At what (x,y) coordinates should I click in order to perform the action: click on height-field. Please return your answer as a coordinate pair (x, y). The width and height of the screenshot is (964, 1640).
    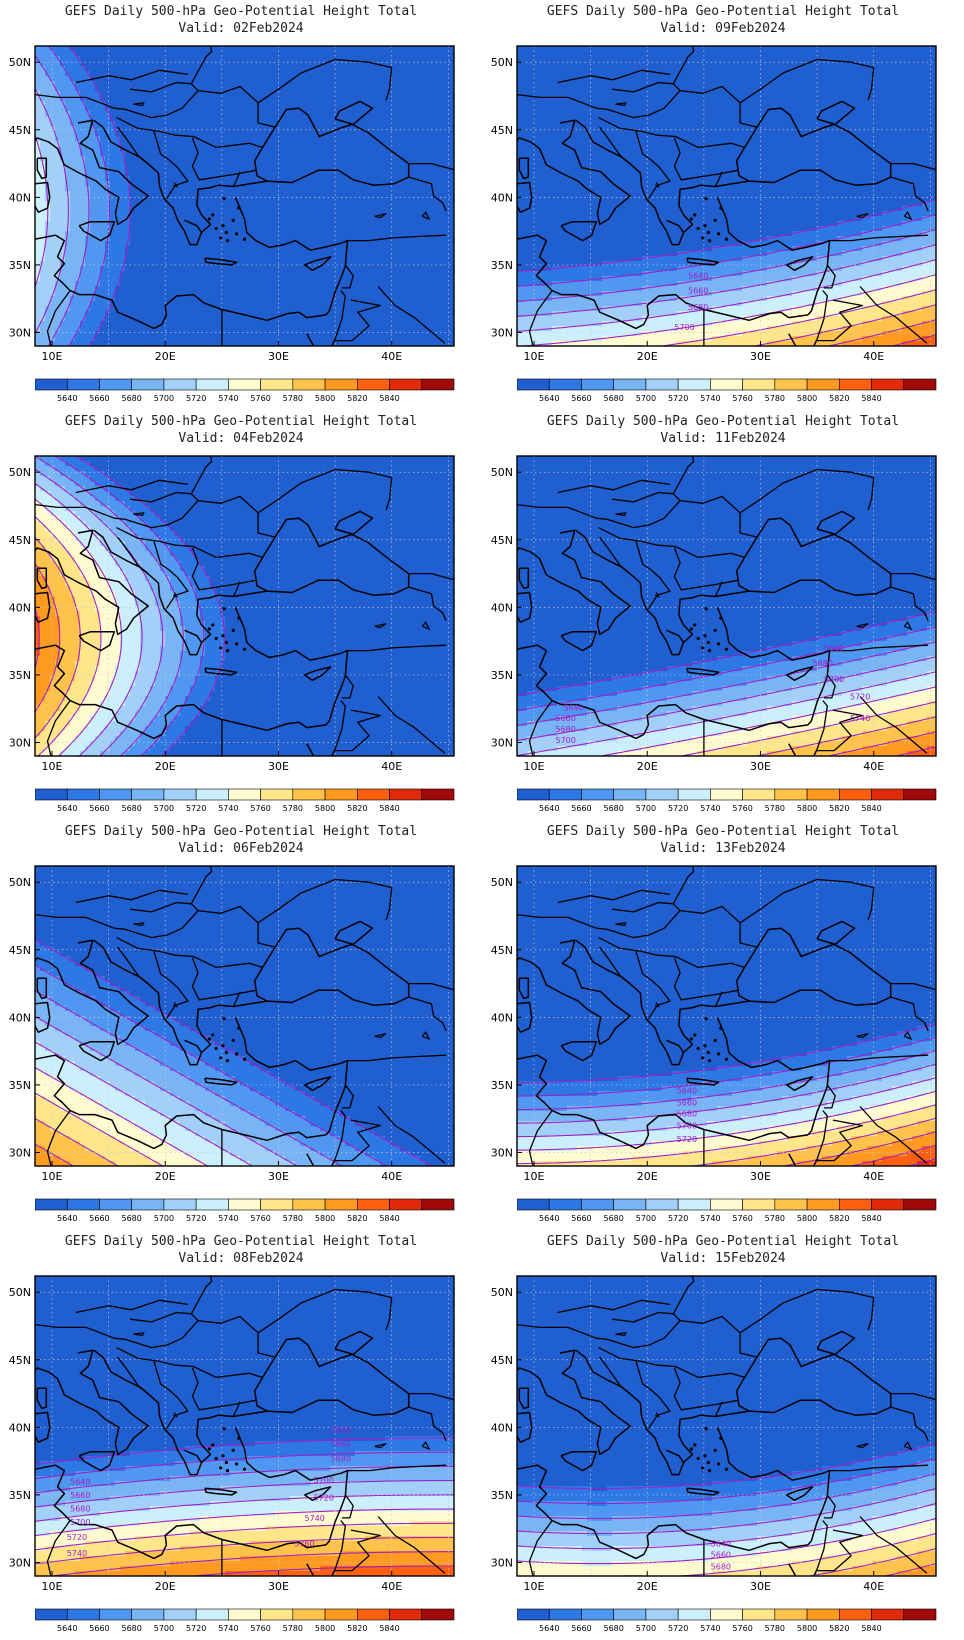
    Looking at the image, I should click on (244, 606).